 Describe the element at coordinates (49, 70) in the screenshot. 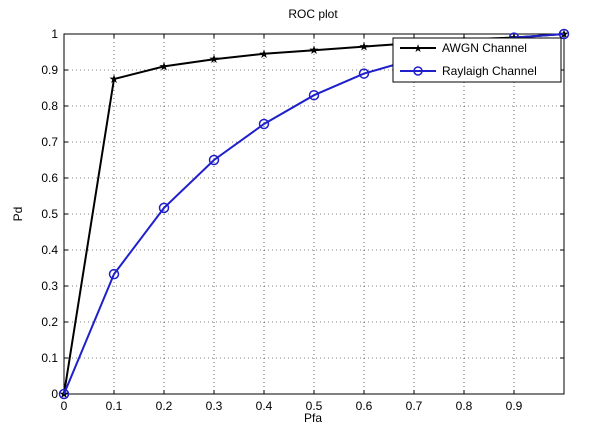

I see `y-tick-label: 0.9` at that location.